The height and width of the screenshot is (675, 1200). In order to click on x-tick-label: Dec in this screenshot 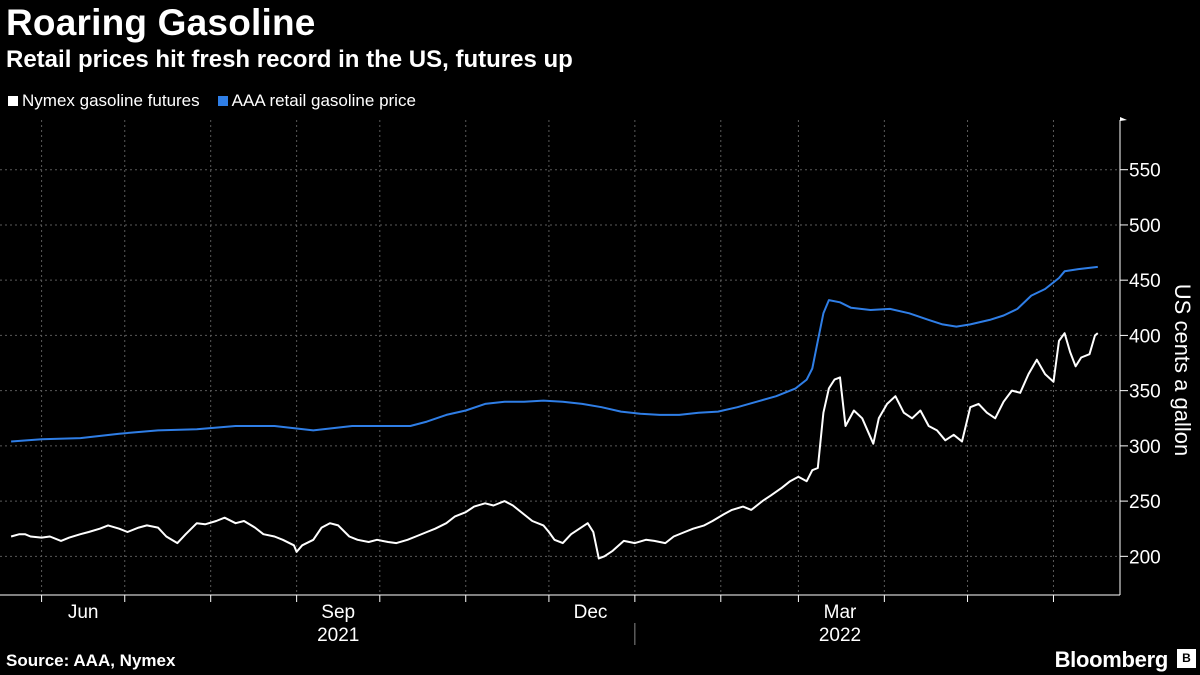, I will do `click(591, 612)`.